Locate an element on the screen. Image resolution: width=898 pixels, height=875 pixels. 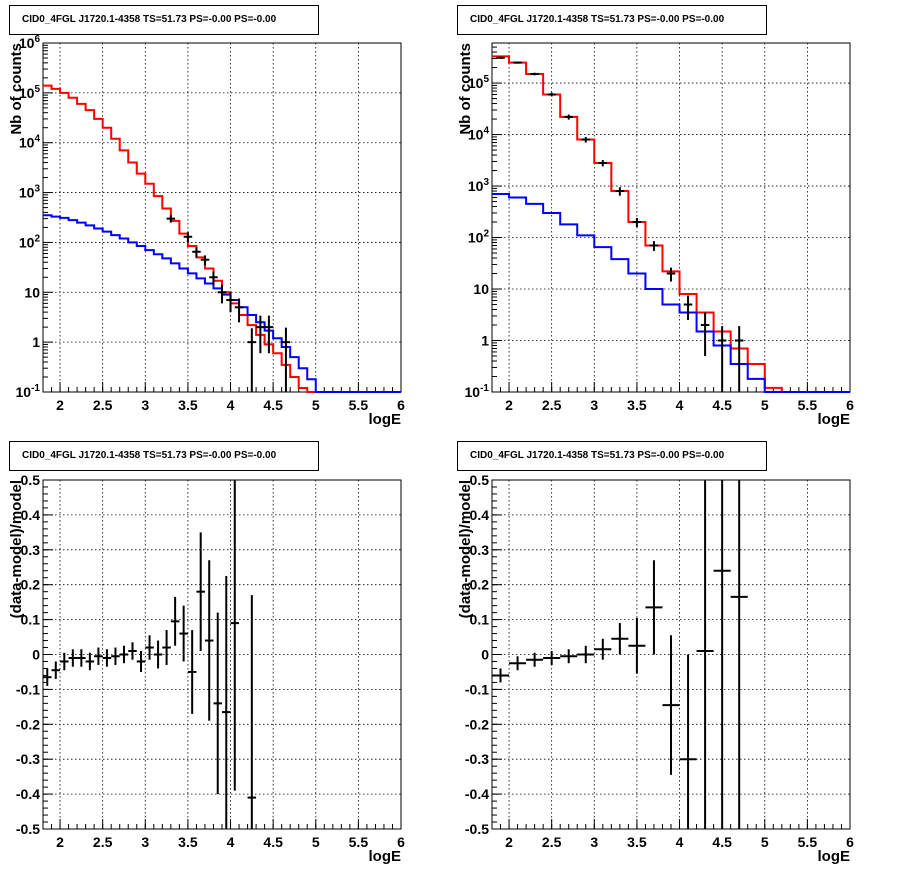
y-tick-label: 10 is located at coordinates (32, 292).